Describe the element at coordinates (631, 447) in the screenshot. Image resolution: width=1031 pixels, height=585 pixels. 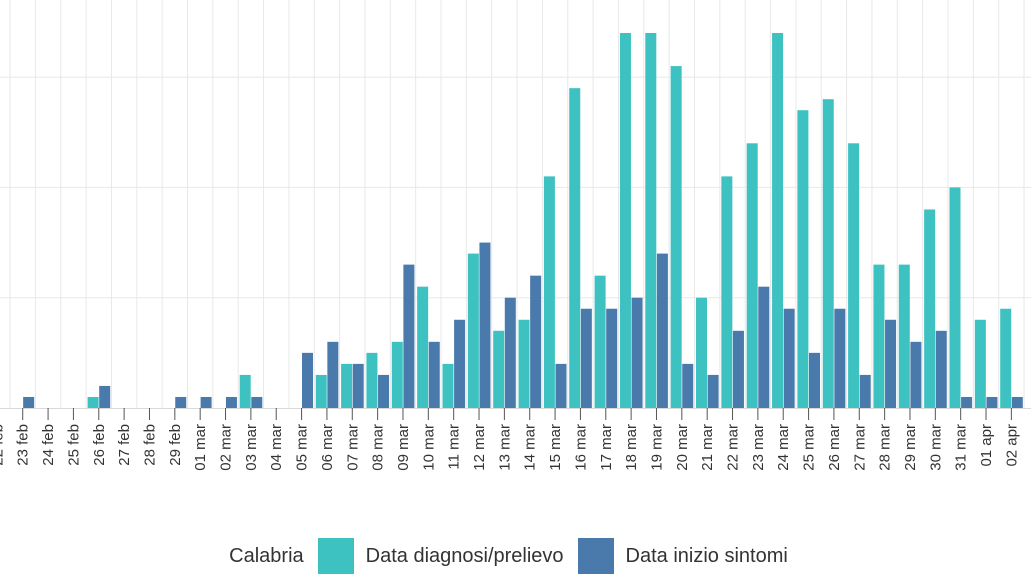
I see `x-tick-label: 18 mar` at that location.